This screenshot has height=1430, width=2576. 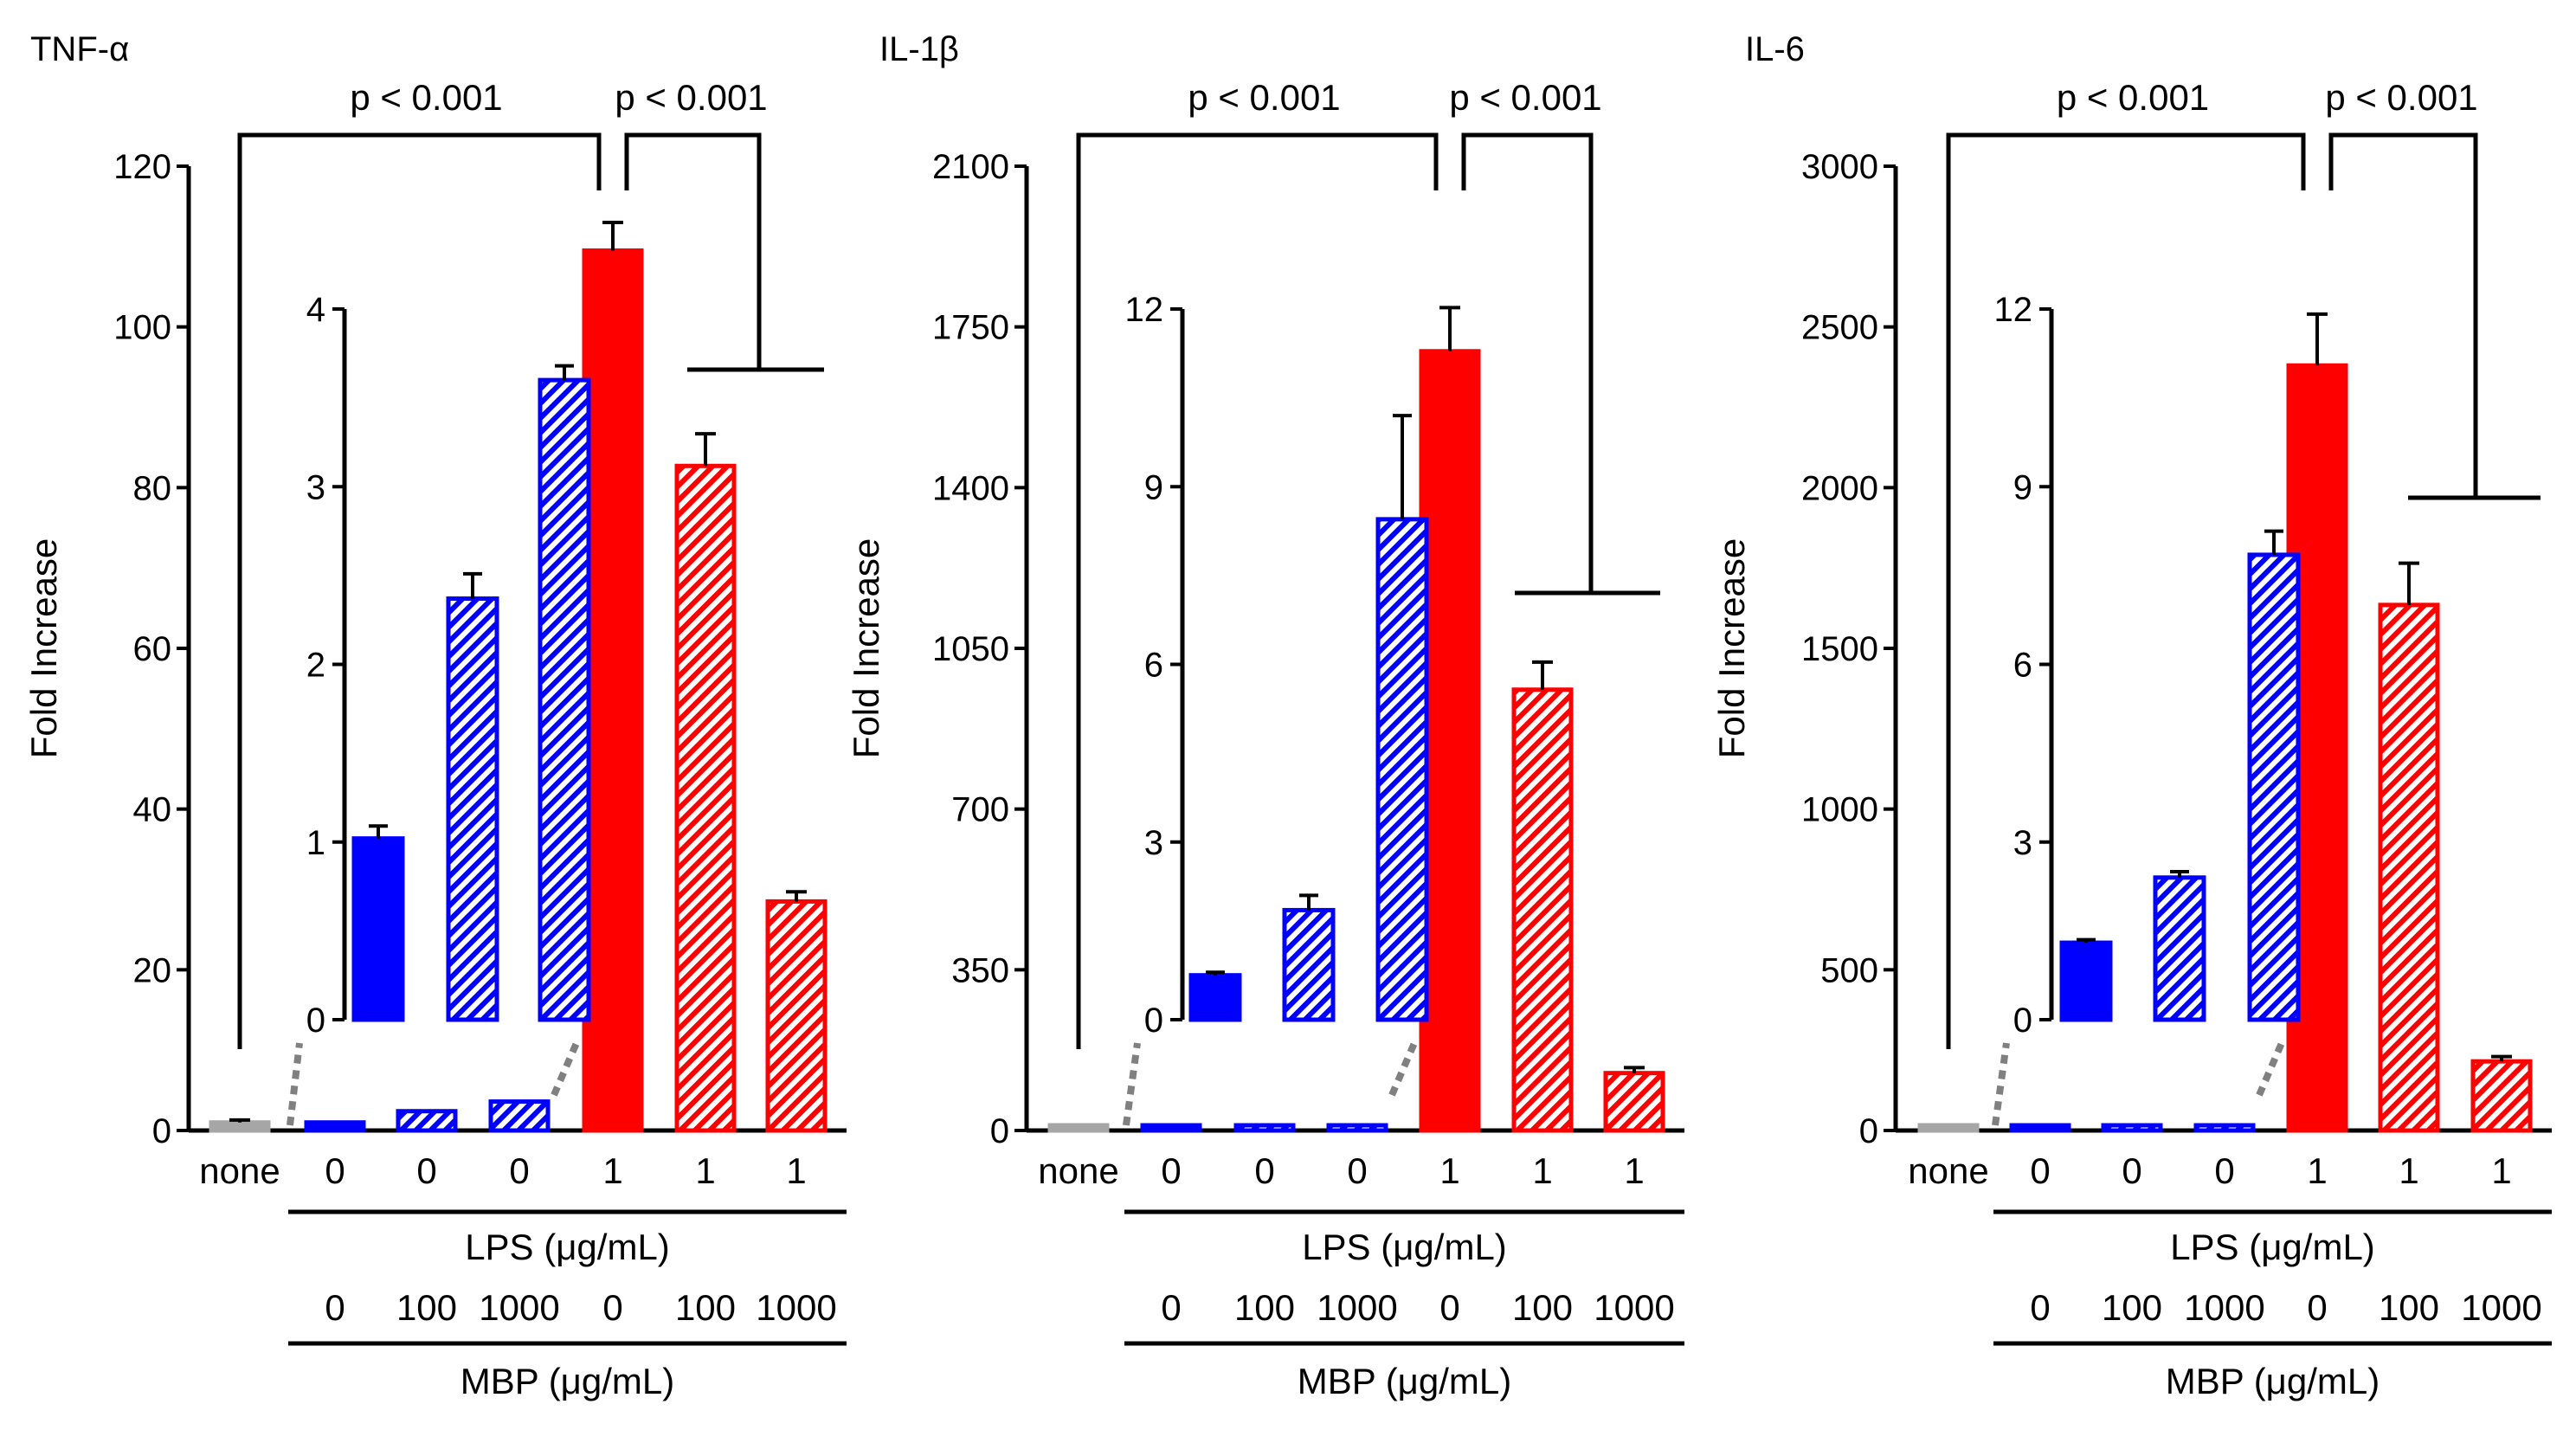 I want to click on y-axis-label: Fold Increase, so click(x=43, y=648).